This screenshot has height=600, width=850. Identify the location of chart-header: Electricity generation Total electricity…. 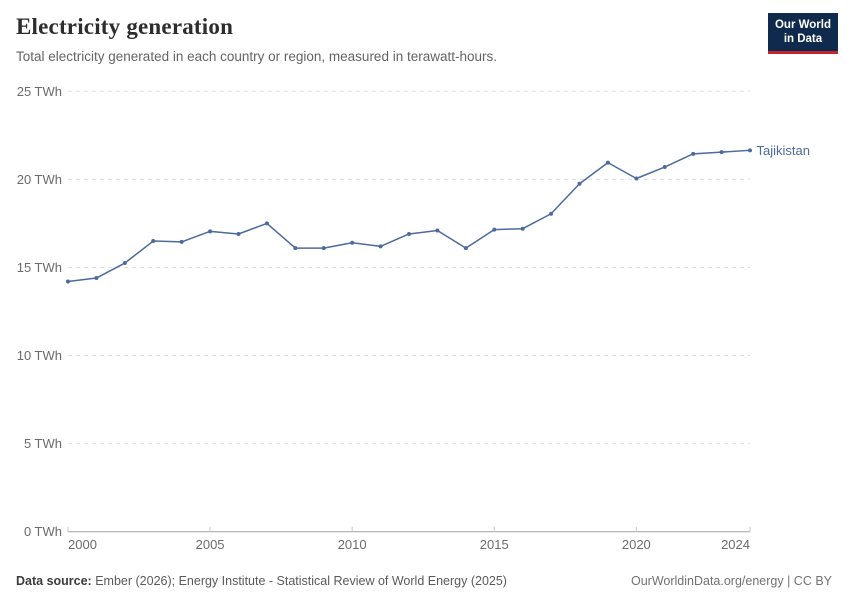
(383, 39).